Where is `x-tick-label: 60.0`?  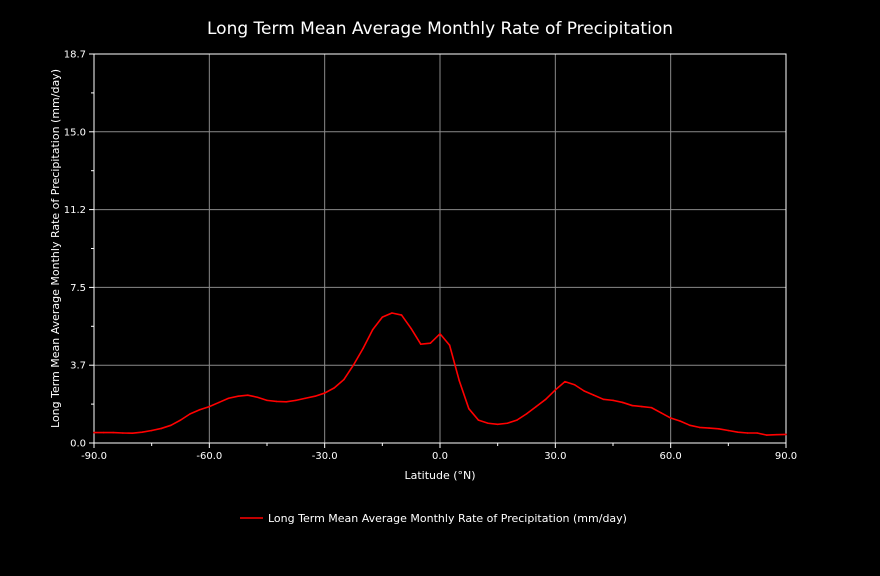 x-tick-label: 60.0 is located at coordinates (671, 456).